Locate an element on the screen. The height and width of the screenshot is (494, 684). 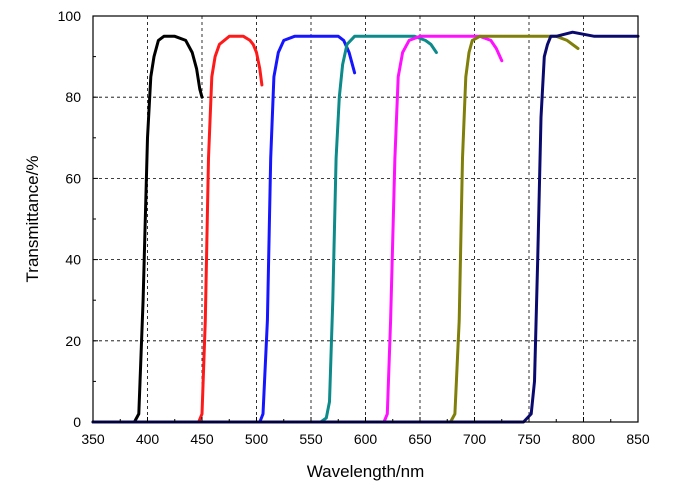
x-tick-label: 500 is located at coordinates (257, 439).